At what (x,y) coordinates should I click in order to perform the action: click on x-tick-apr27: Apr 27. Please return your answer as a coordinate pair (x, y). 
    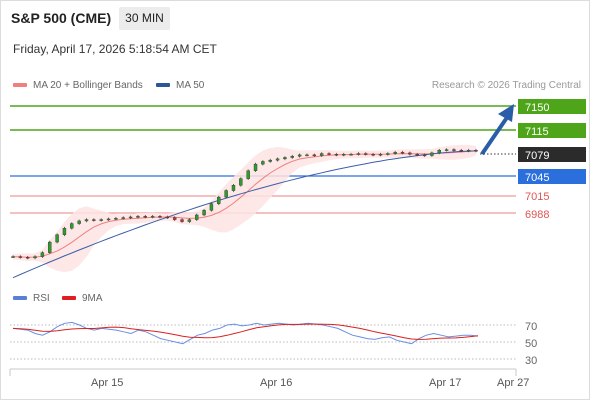
    Looking at the image, I should click on (513, 383).